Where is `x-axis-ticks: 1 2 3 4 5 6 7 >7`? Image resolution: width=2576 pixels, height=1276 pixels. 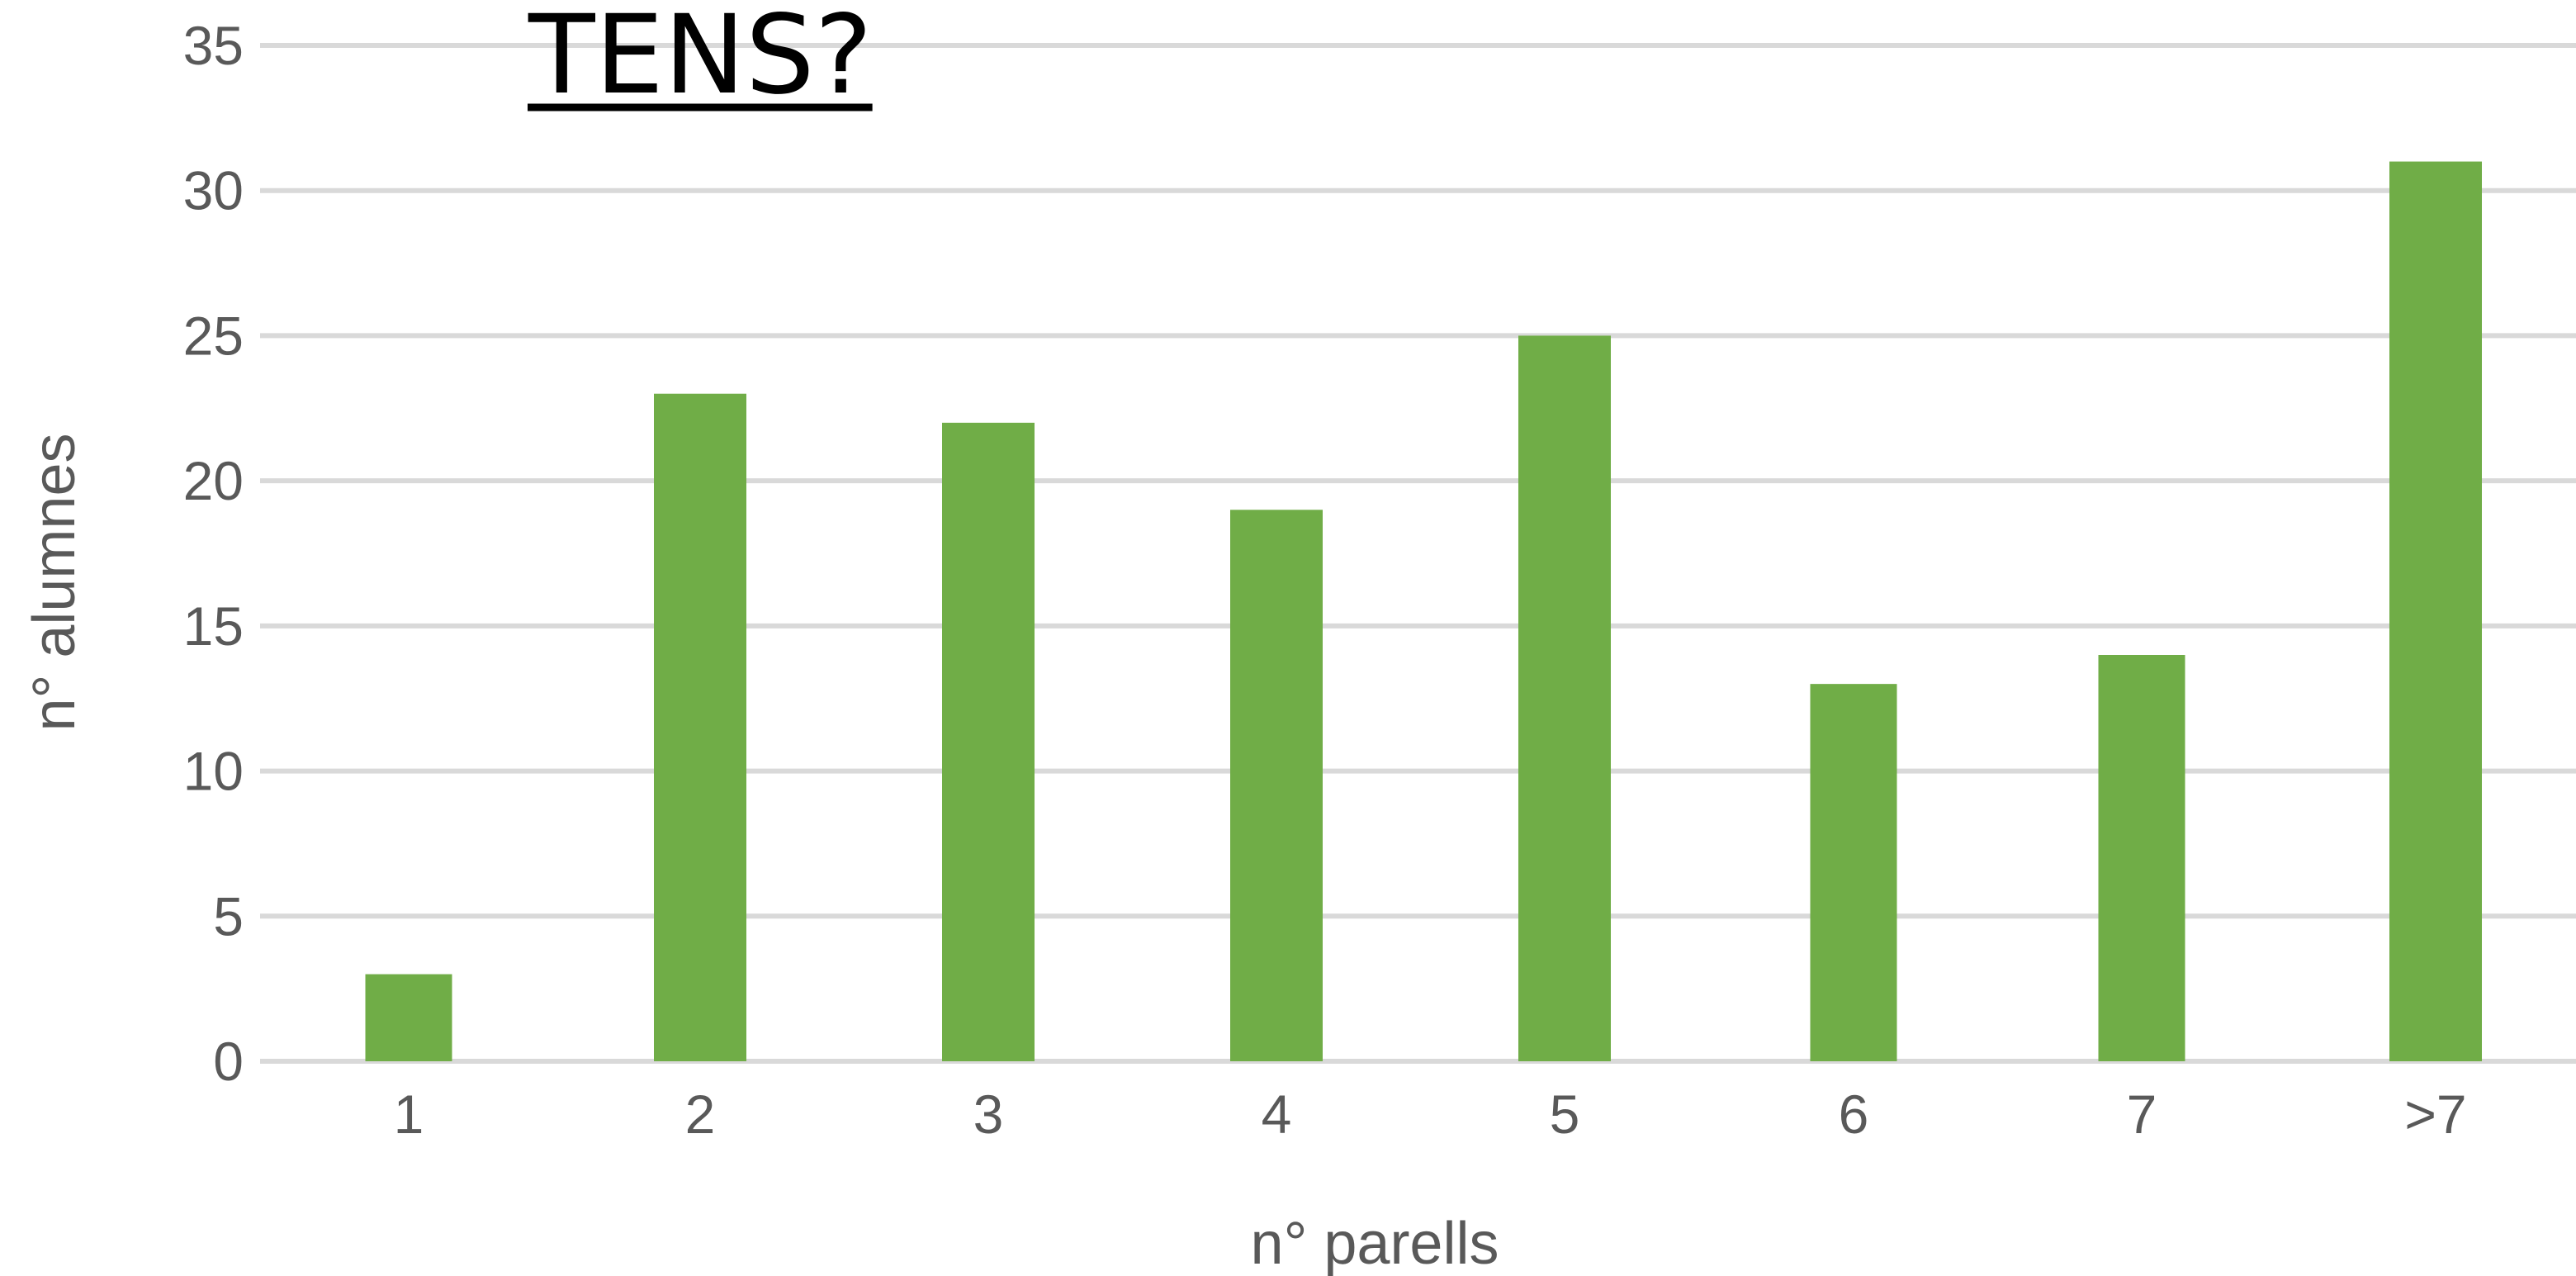
x-axis-ticks: 1 2 3 4 5 6 7 >7 is located at coordinates (1430, 1114).